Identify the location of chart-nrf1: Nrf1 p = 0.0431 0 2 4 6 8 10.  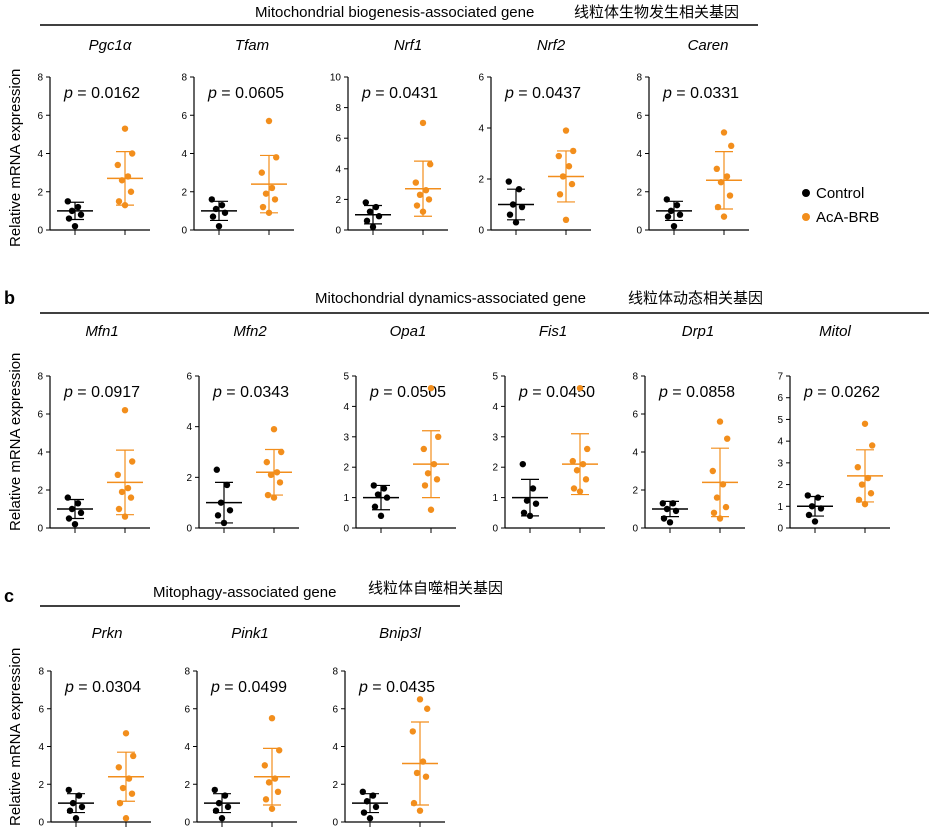
(389, 137).